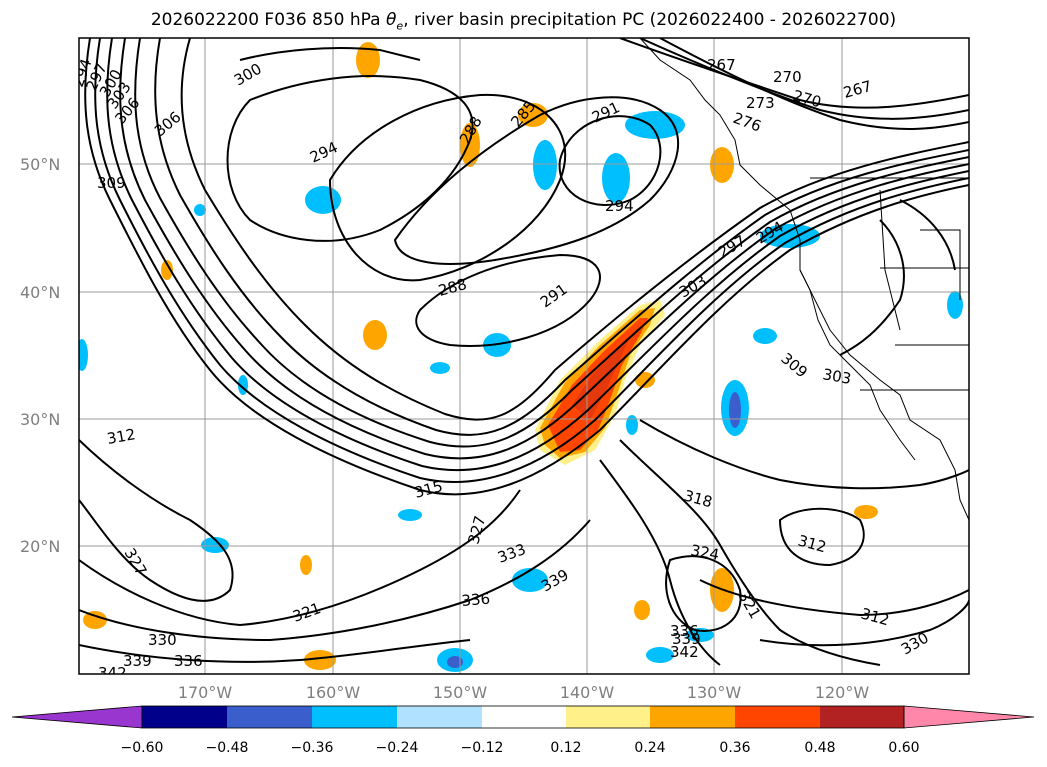 The image size is (1047, 767). What do you see at coordinates (397, 748) in the screenshot?
I see `colorbar-tick-label: −0.24` at bounding box center [397, 748].